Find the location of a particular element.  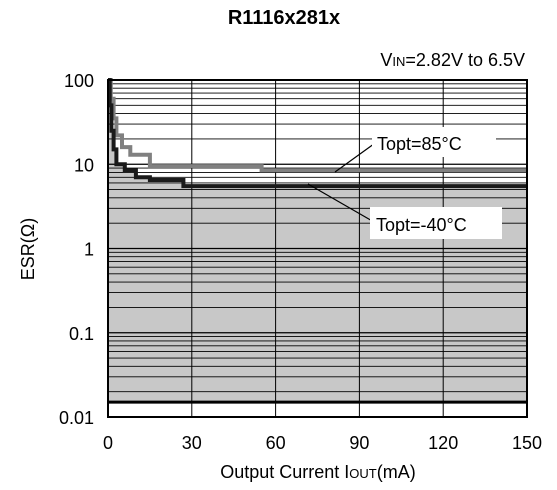

x-tick-label: 120 is located at coordinates (443, 443).